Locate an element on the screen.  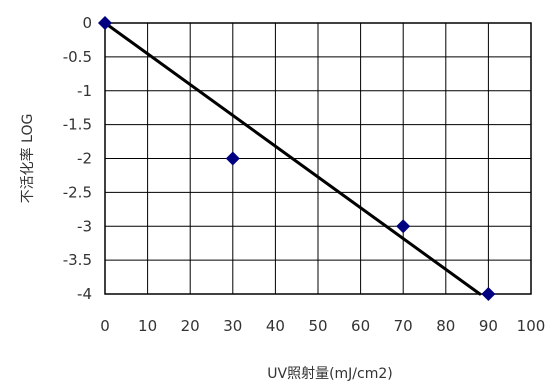
y-tick-label-1: -0.5 is located at coordinates (77, 57).